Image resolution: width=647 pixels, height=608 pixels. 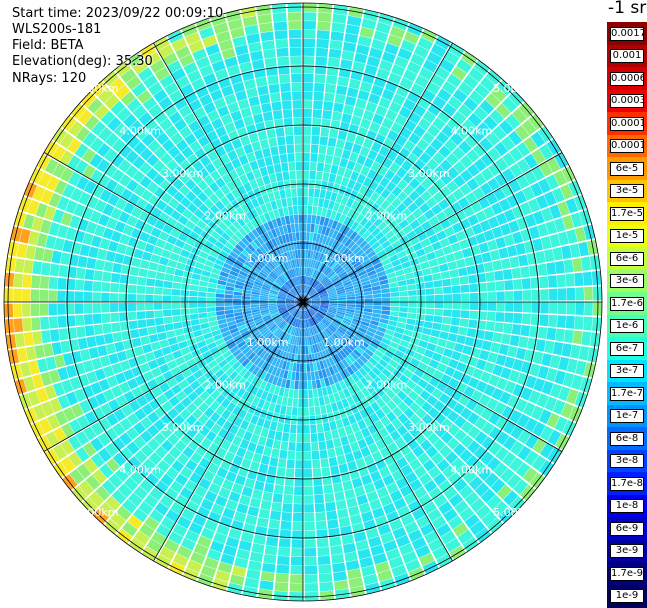 I want to click on colorbar-tick-label: 0.0006, so click(x=627, y=79).